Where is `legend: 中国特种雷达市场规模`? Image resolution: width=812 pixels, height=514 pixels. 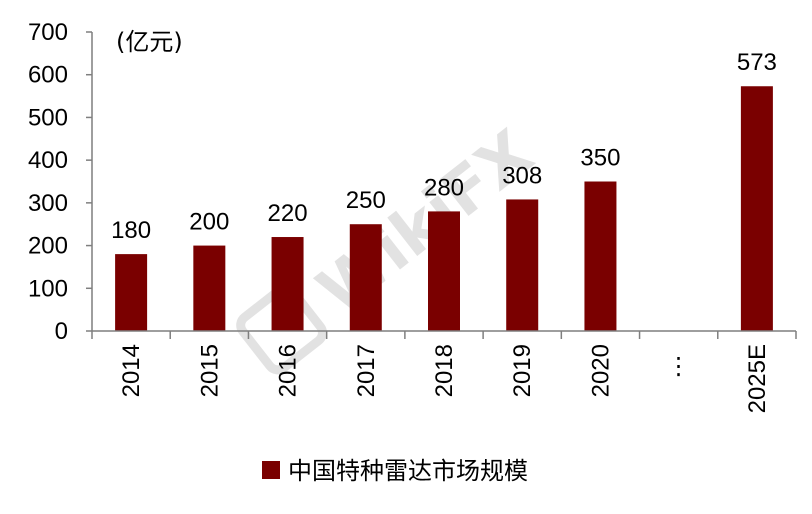
legend: 中国特种雷达市场规模 is located at coordinates (395, 471).